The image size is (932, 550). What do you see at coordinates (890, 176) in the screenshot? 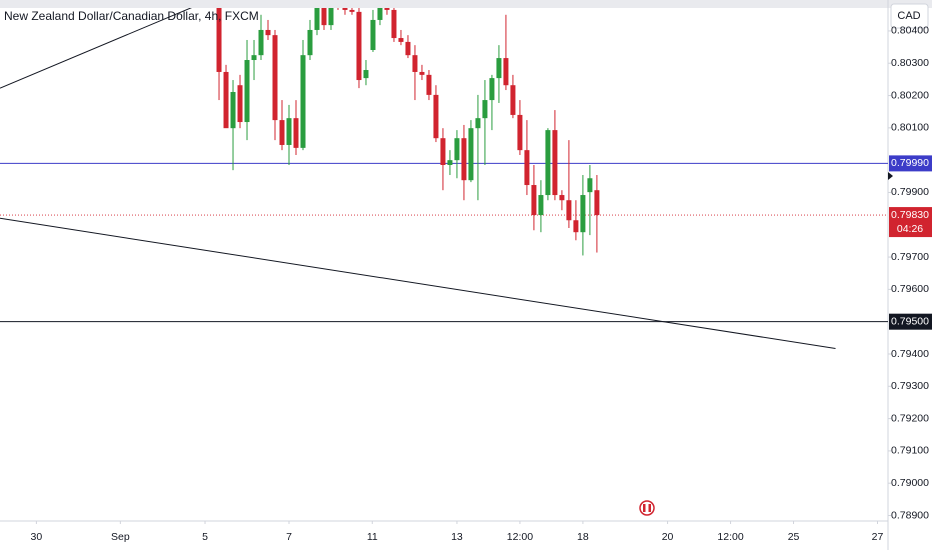
I see `scroll-arrow` at bounding box center [890, 176].